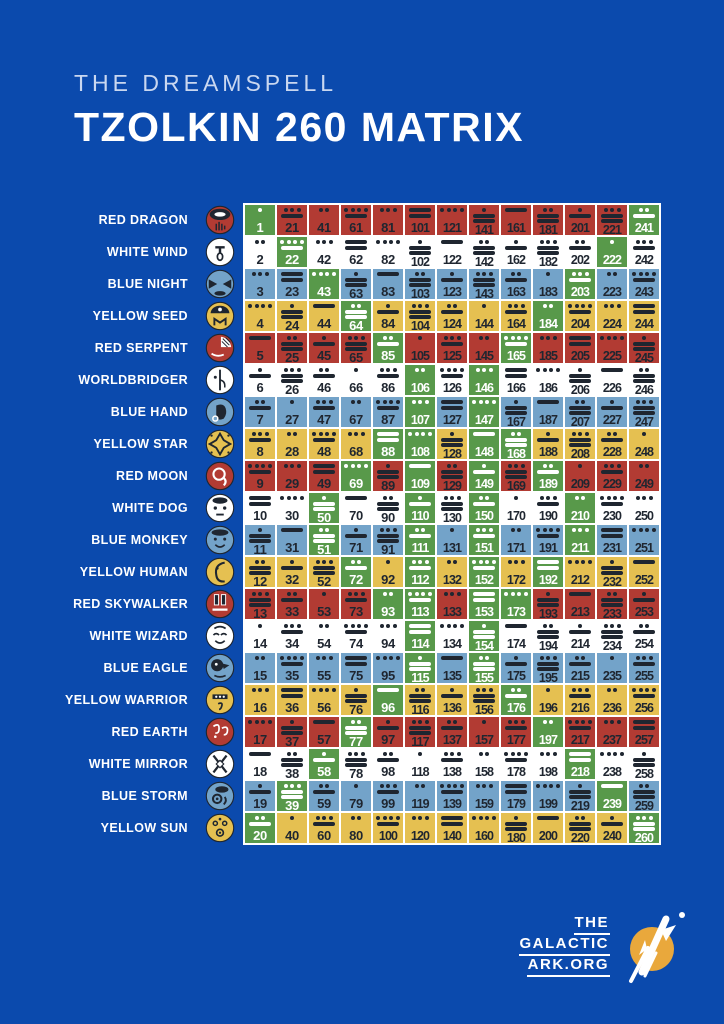 The width and height of the screenshot is (724, 1024). What do you see at coordinates (420, 540) in the screenshot?
I see `kin-cell-111: 111` at bounding box center [420, 540].